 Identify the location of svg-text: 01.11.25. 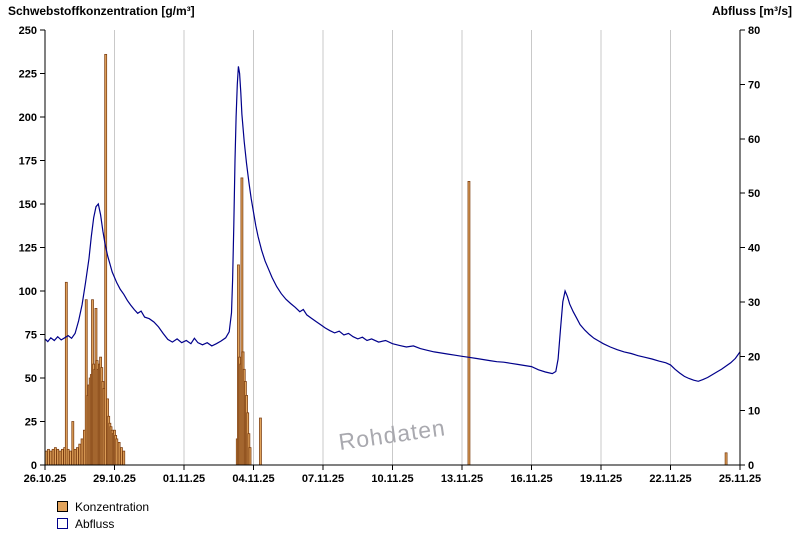
(184, 479).